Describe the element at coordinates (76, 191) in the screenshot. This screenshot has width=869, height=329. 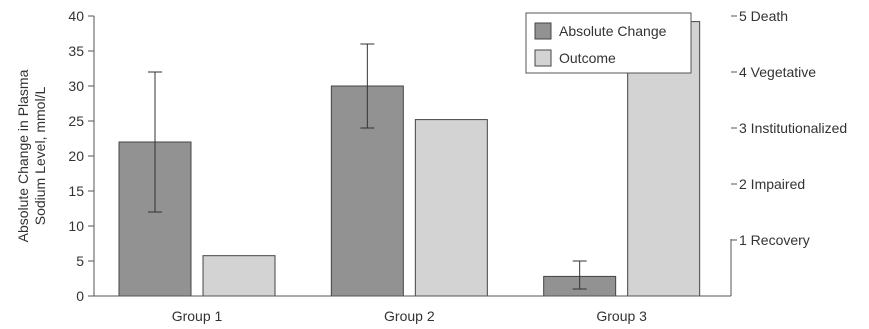
I see `left-tick-label: 15` at that location.